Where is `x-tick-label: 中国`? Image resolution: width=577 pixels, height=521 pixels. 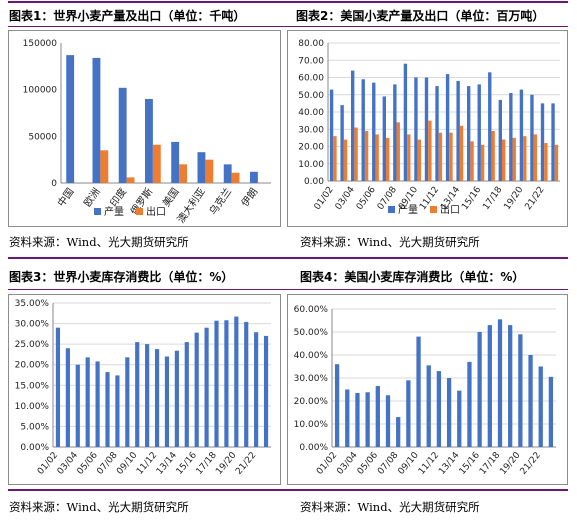
x-tick-label: 中国 is located at coordinates (65, 197).